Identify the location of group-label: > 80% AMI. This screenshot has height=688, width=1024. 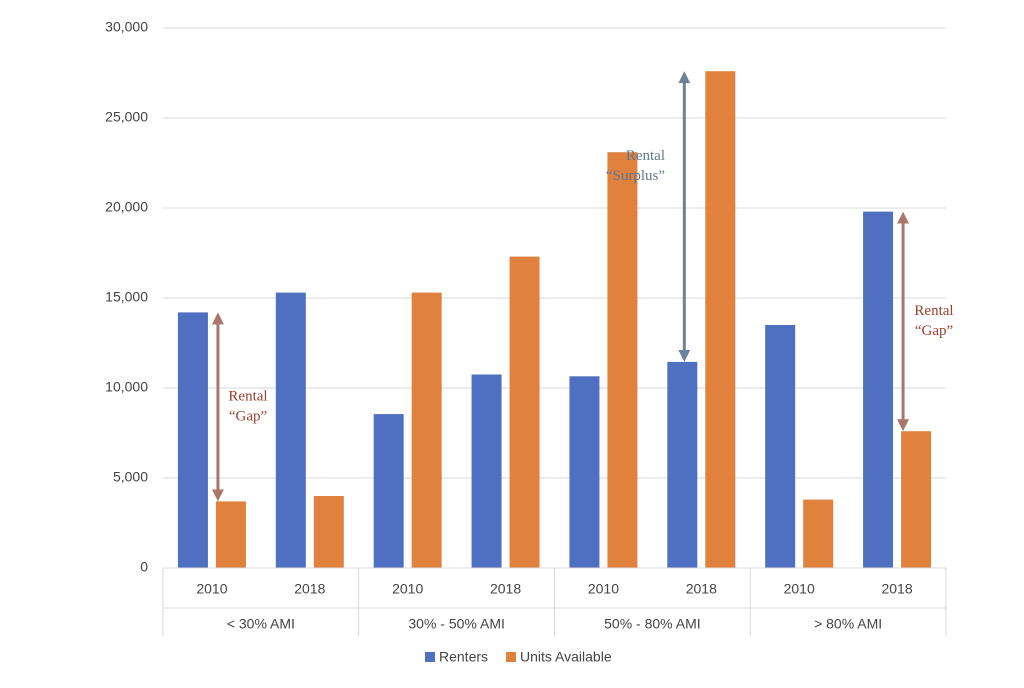
(848, 624).